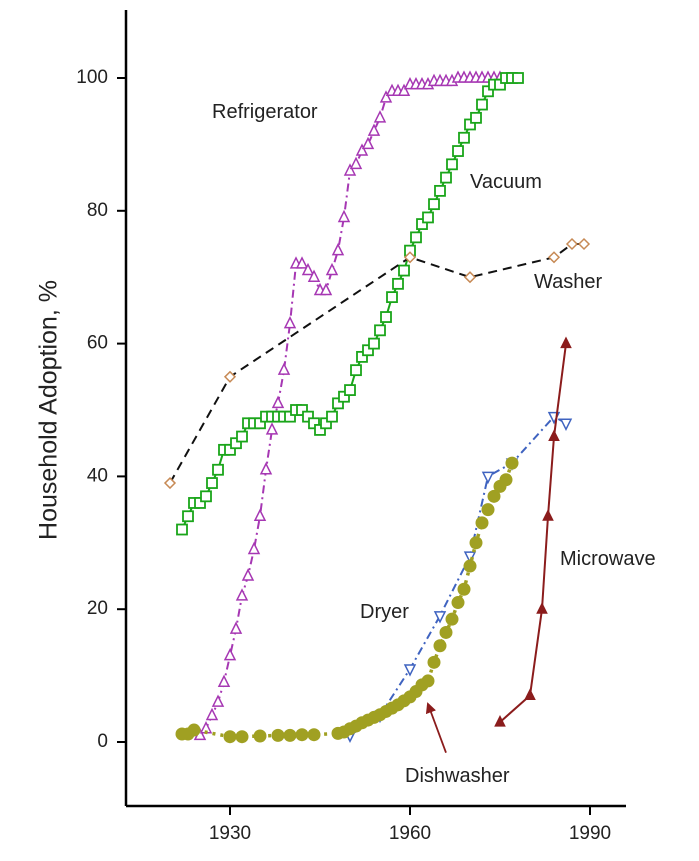 This screenshot has height=861, width=699. What do you see at coordinates (101, 409) in the screenshot?
I see `y-ticks: 0 20 40 60 80 100` at bounding box center [101, 409].